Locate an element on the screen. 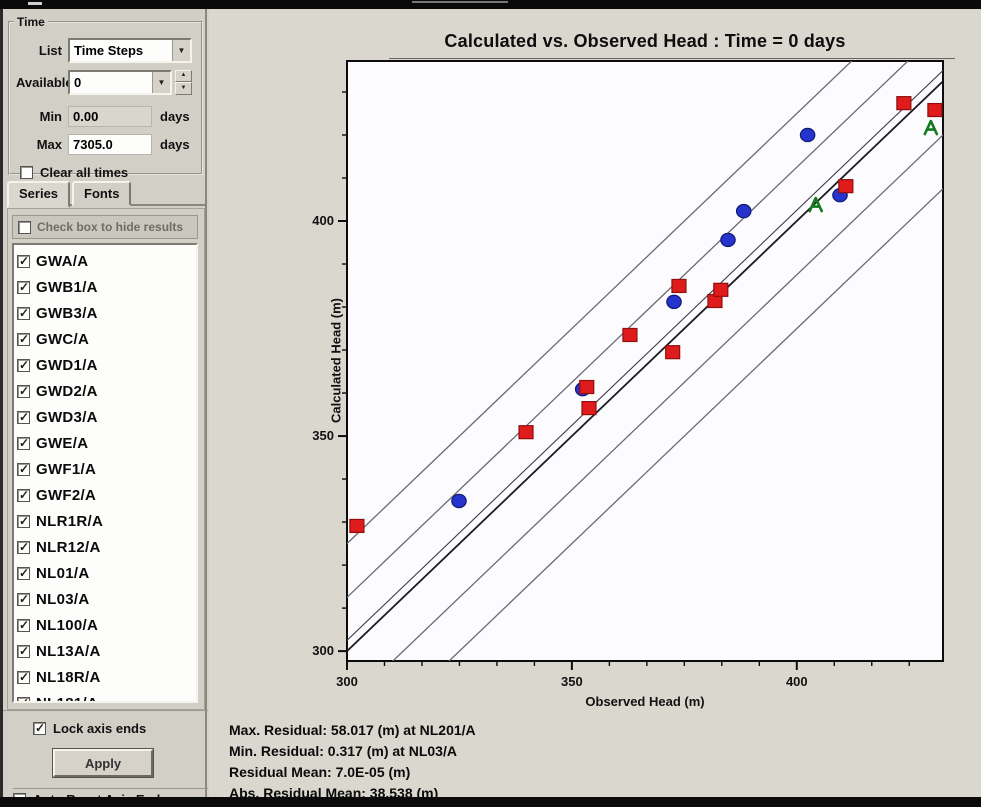 The height and width of the screenshot is (807, 981). target-name: GWB3/A is located at coordinates (67, 313).